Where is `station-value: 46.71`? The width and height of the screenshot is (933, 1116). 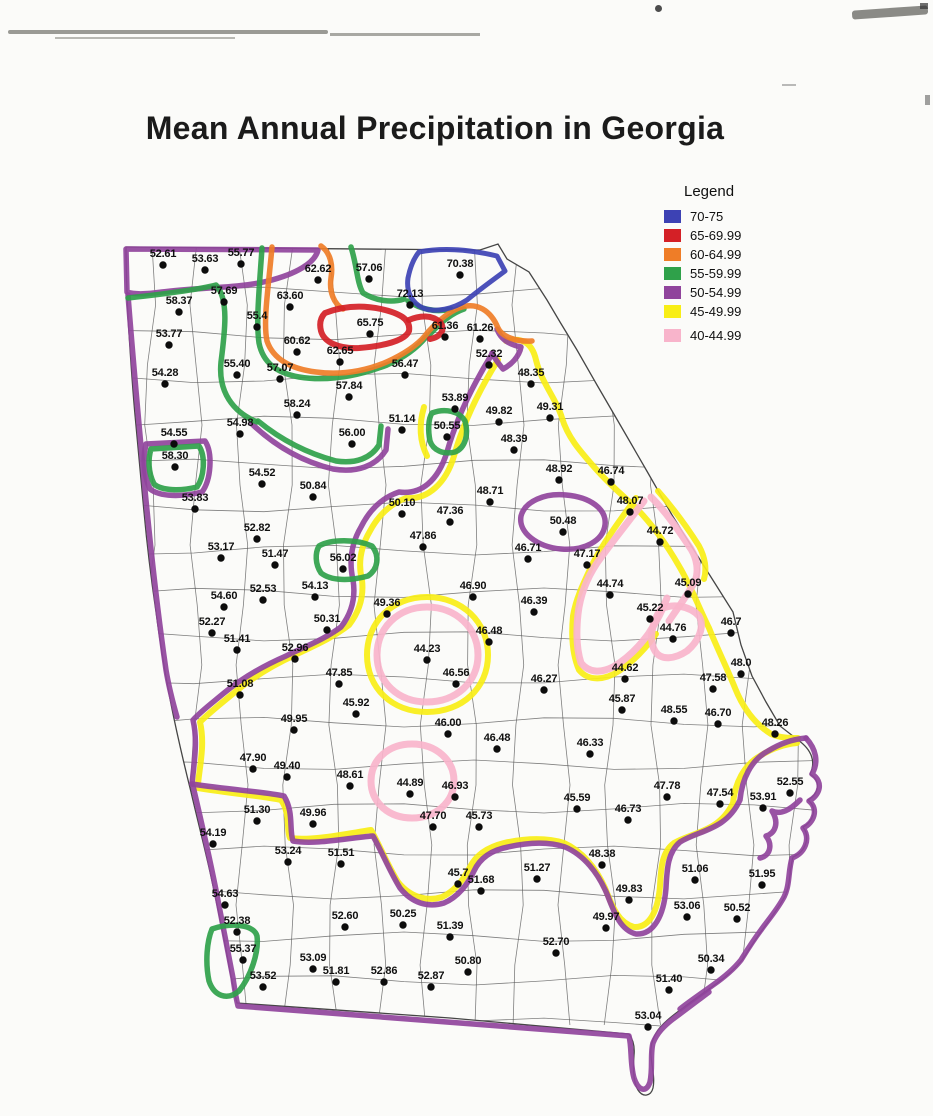 station-value: 46.71 is located at coordinates (528, 548).